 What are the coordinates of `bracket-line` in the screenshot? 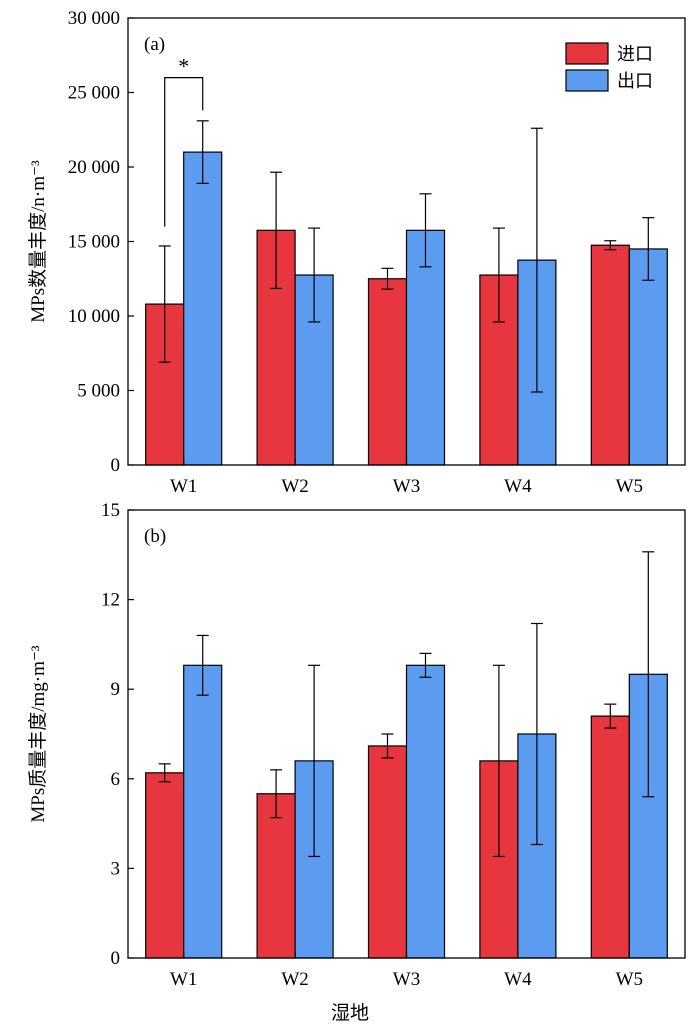 It's located at (184, 151).